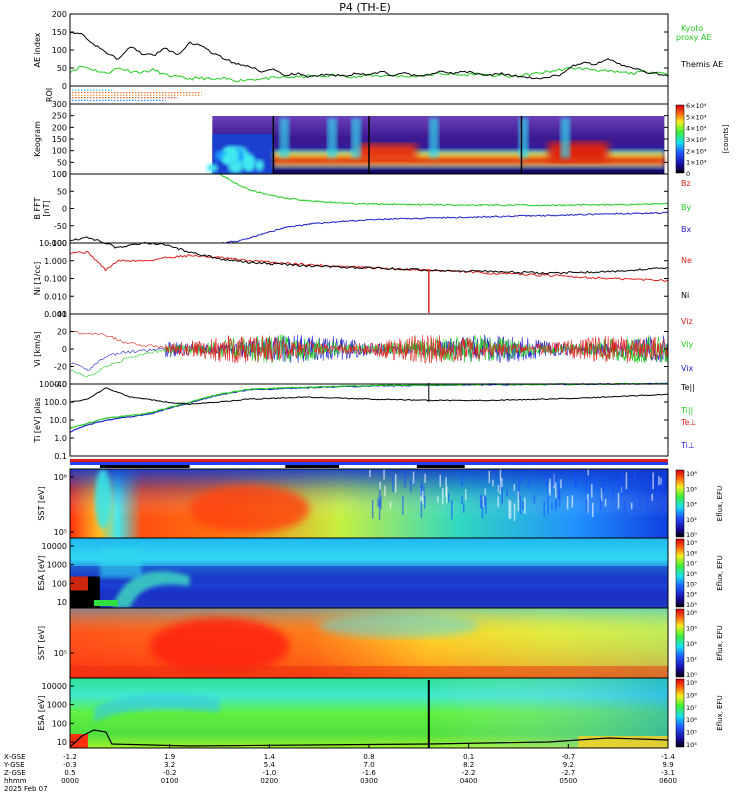  Describe the element at coordinates (369, 420) in the screenshot. I see `temperature-frame` at that location.